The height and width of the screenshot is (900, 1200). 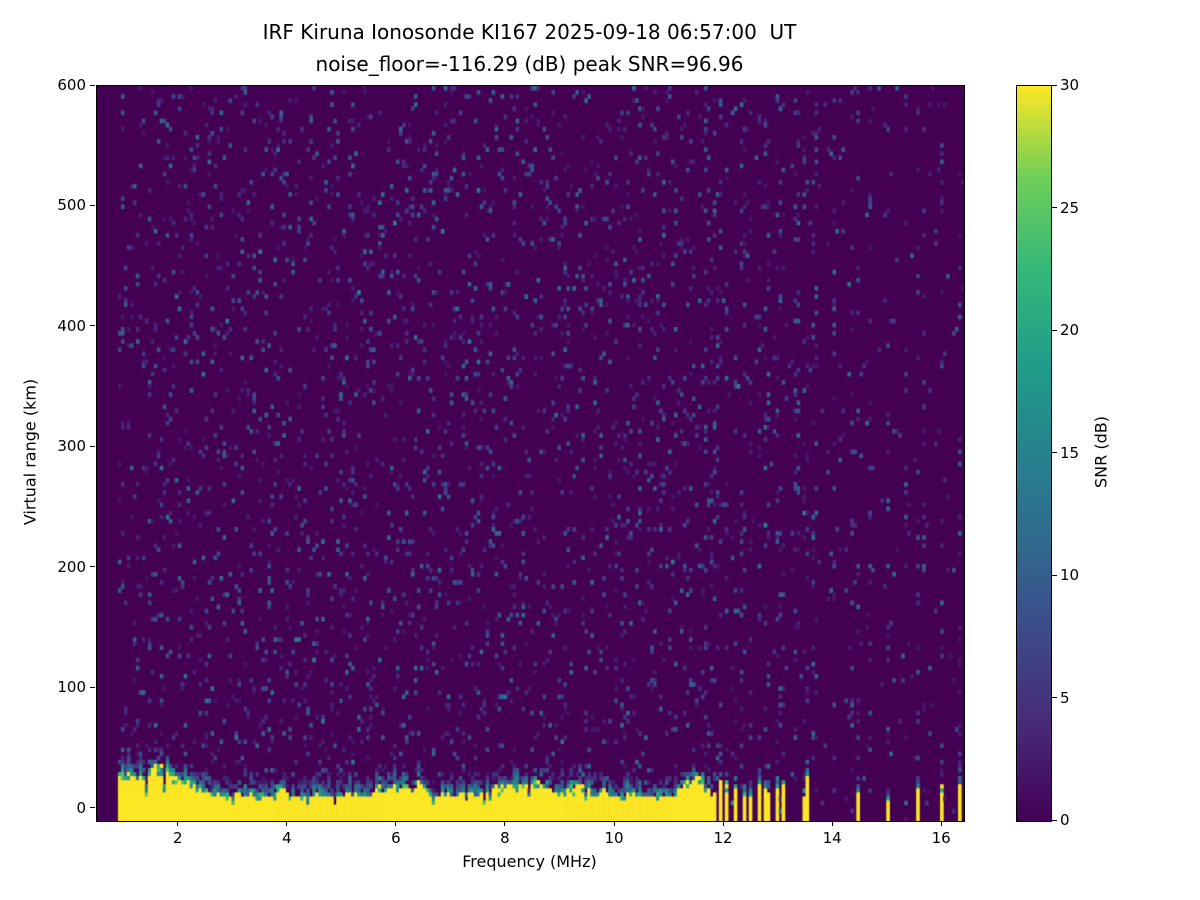 I want to click on x-tick-label: 12, so click(x=723, y=838).